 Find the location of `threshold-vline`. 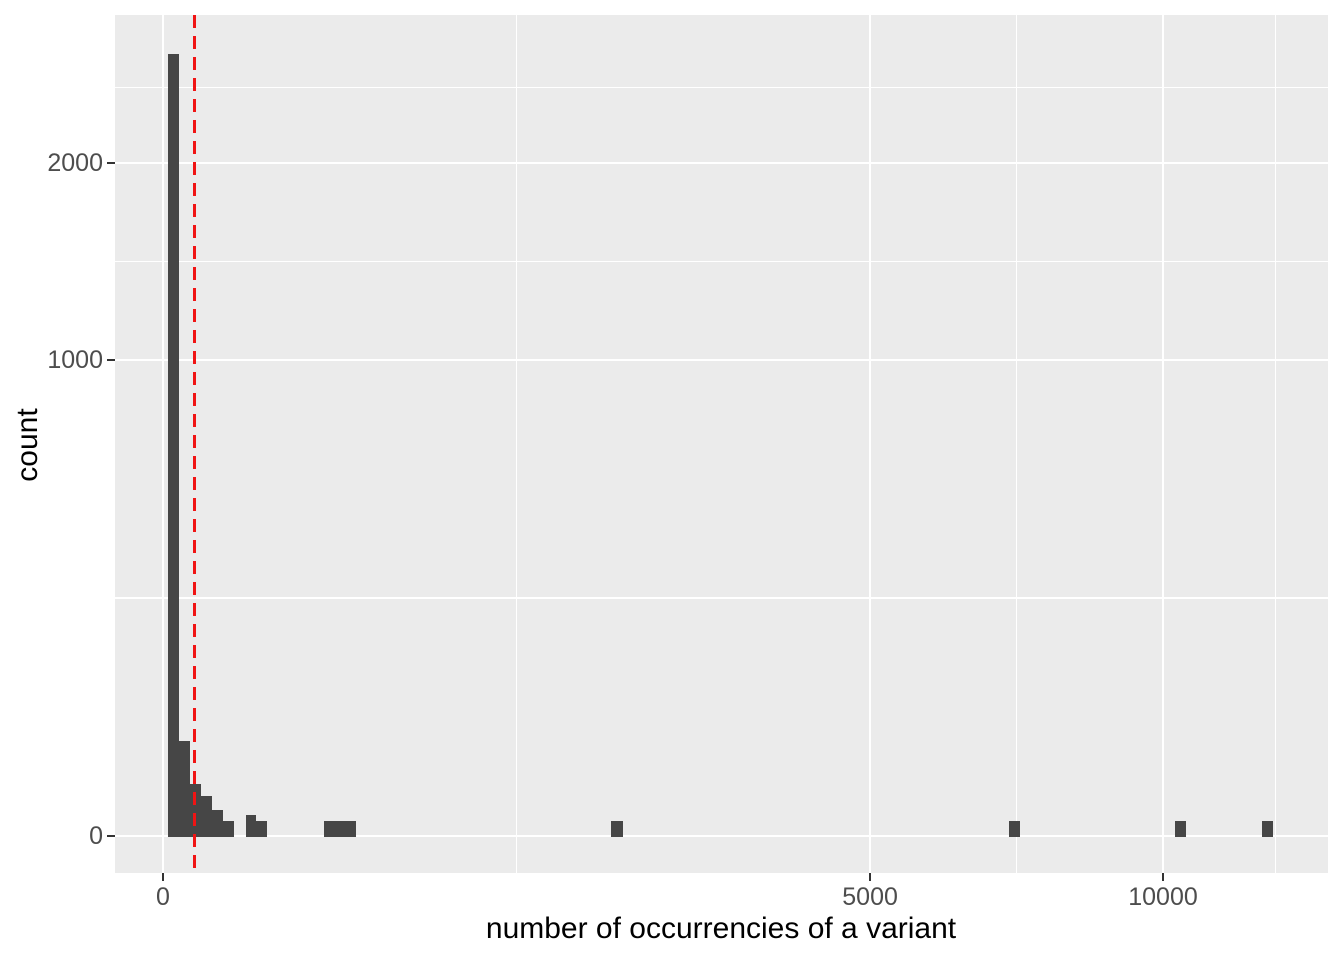

threshold-vline is located at coordinates (195, 444).